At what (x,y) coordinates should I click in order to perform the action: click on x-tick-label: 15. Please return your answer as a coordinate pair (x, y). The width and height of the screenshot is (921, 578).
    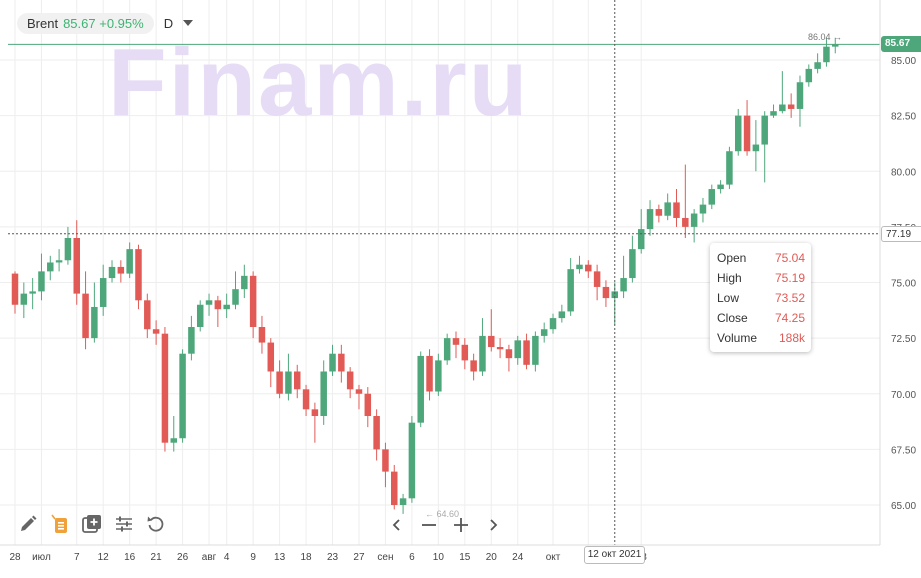
    Looking at the image, I should click on (465, 557).